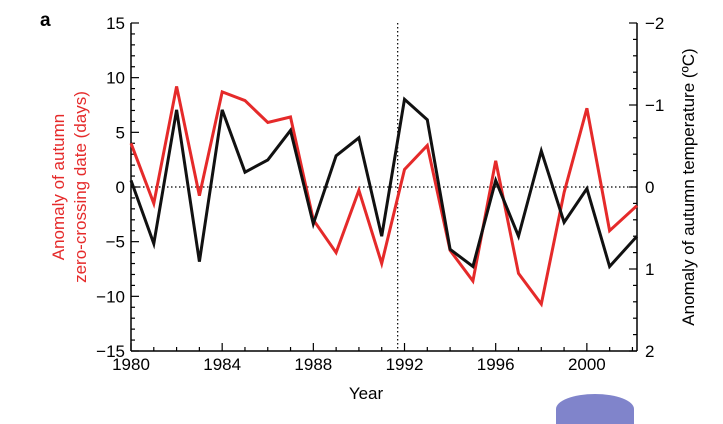 The height and width of the screenshot is (424, 723). Describe the element at coordinates (688, 186) in the screenshot. I see `right-axis-label: Anomaly of autumn temperature (ºC)` at that location.